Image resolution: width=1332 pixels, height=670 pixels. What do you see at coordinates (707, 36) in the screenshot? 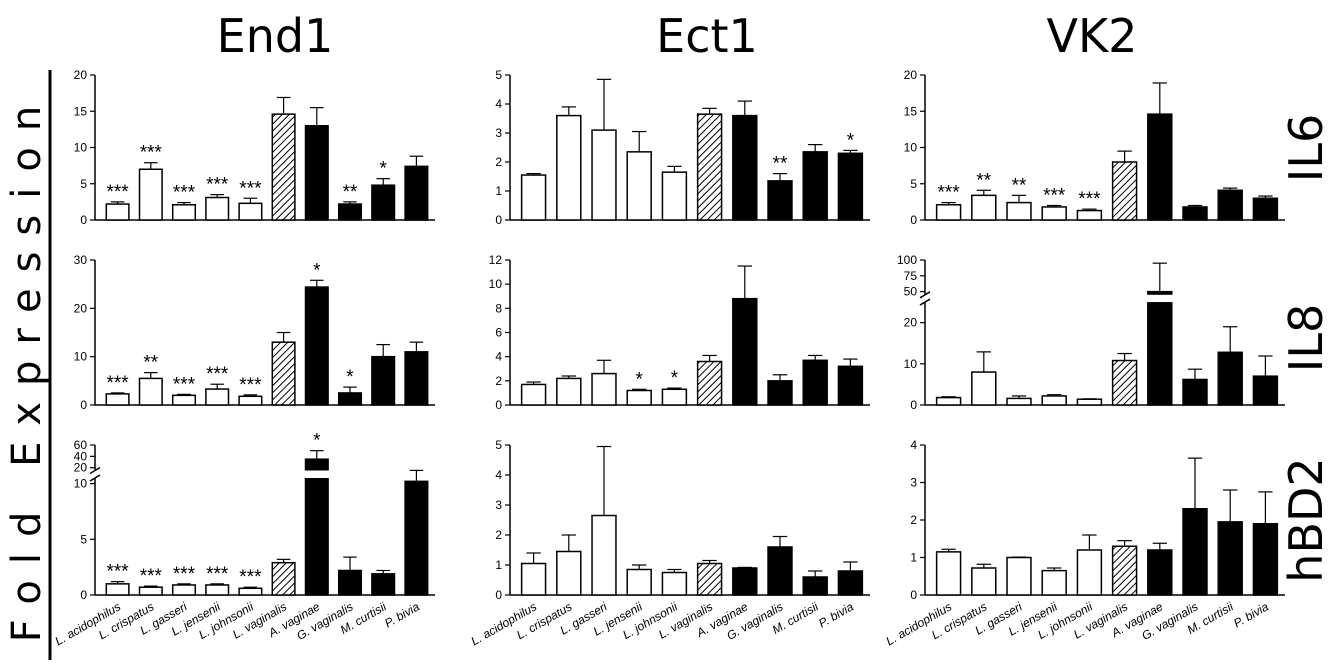
I see `column-title-ect1: Ect1` at bounding box center [707, 36].